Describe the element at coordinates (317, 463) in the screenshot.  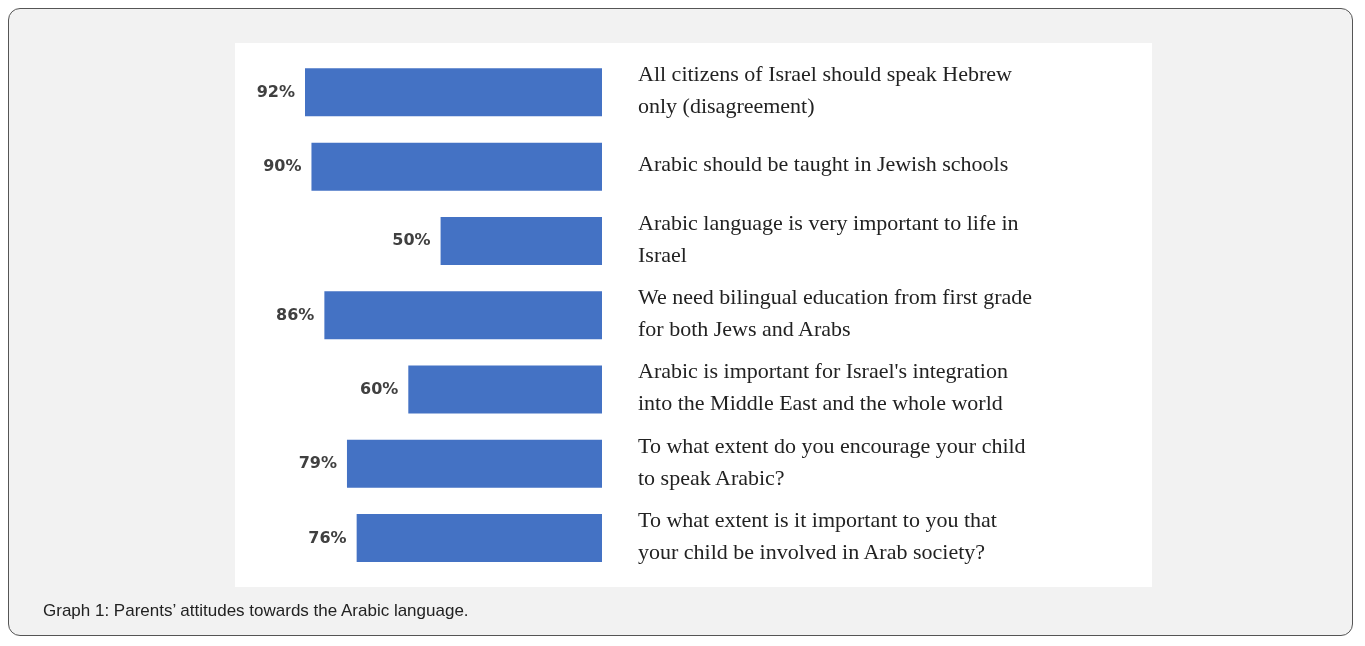
I see `data-label: 79%` at that location.